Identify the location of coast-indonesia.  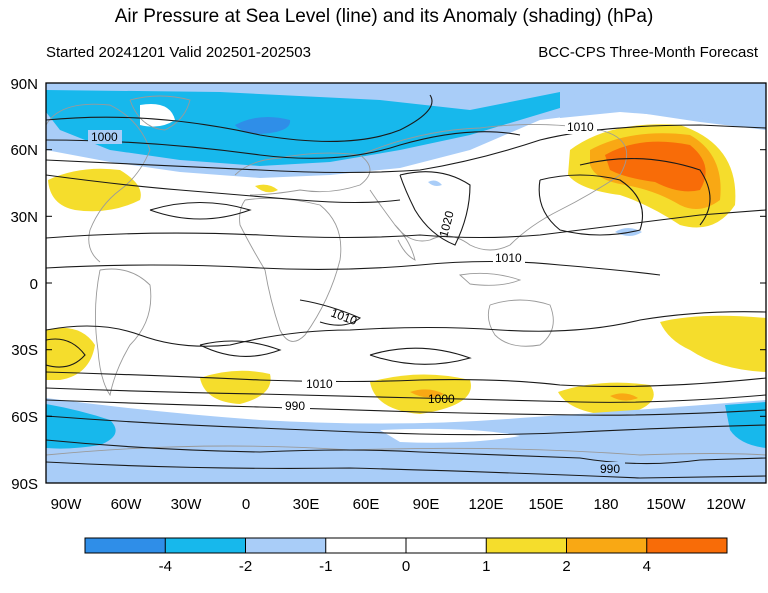
(490, 279).